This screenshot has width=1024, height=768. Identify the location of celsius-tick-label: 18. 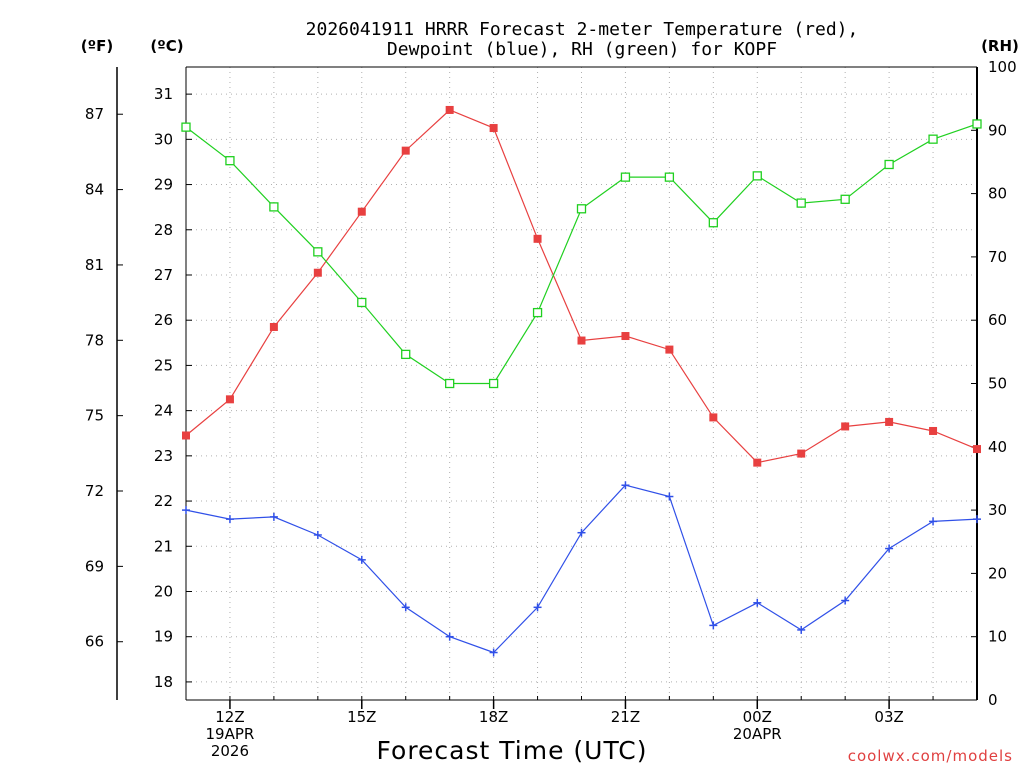
(163, 682).